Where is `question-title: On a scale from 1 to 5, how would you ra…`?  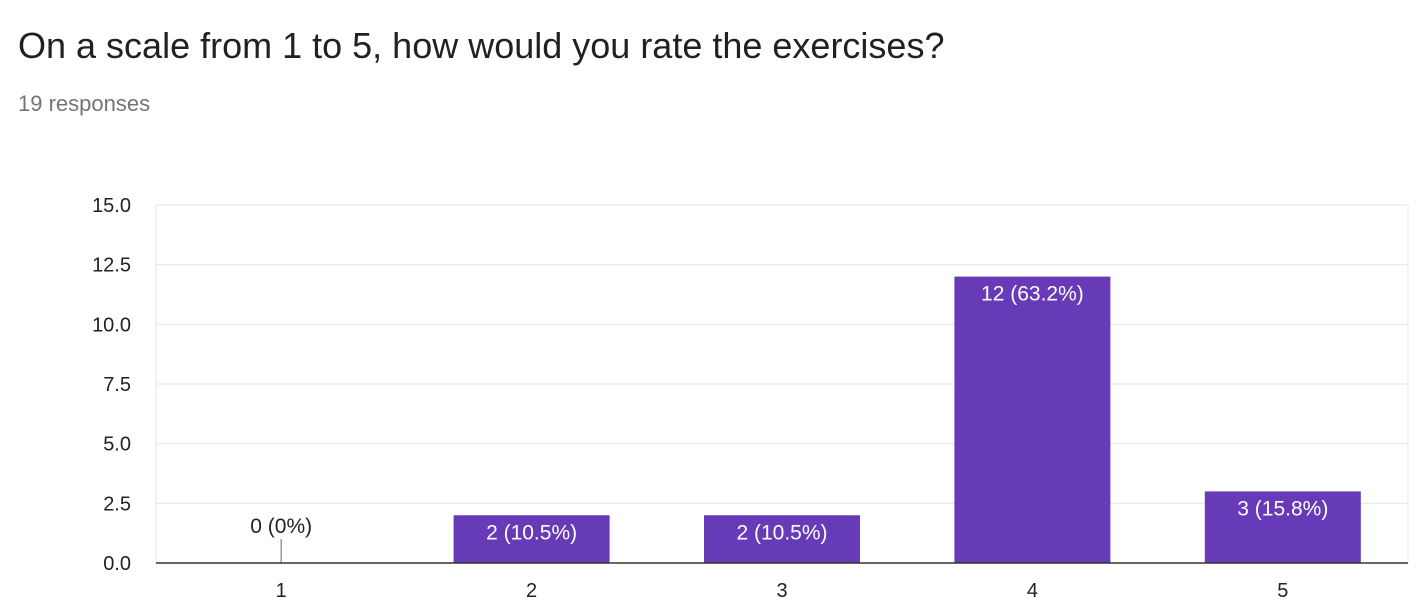 question-title: On a scale from 1 to 5, how would you ra… is located at coordinates (481, 45).